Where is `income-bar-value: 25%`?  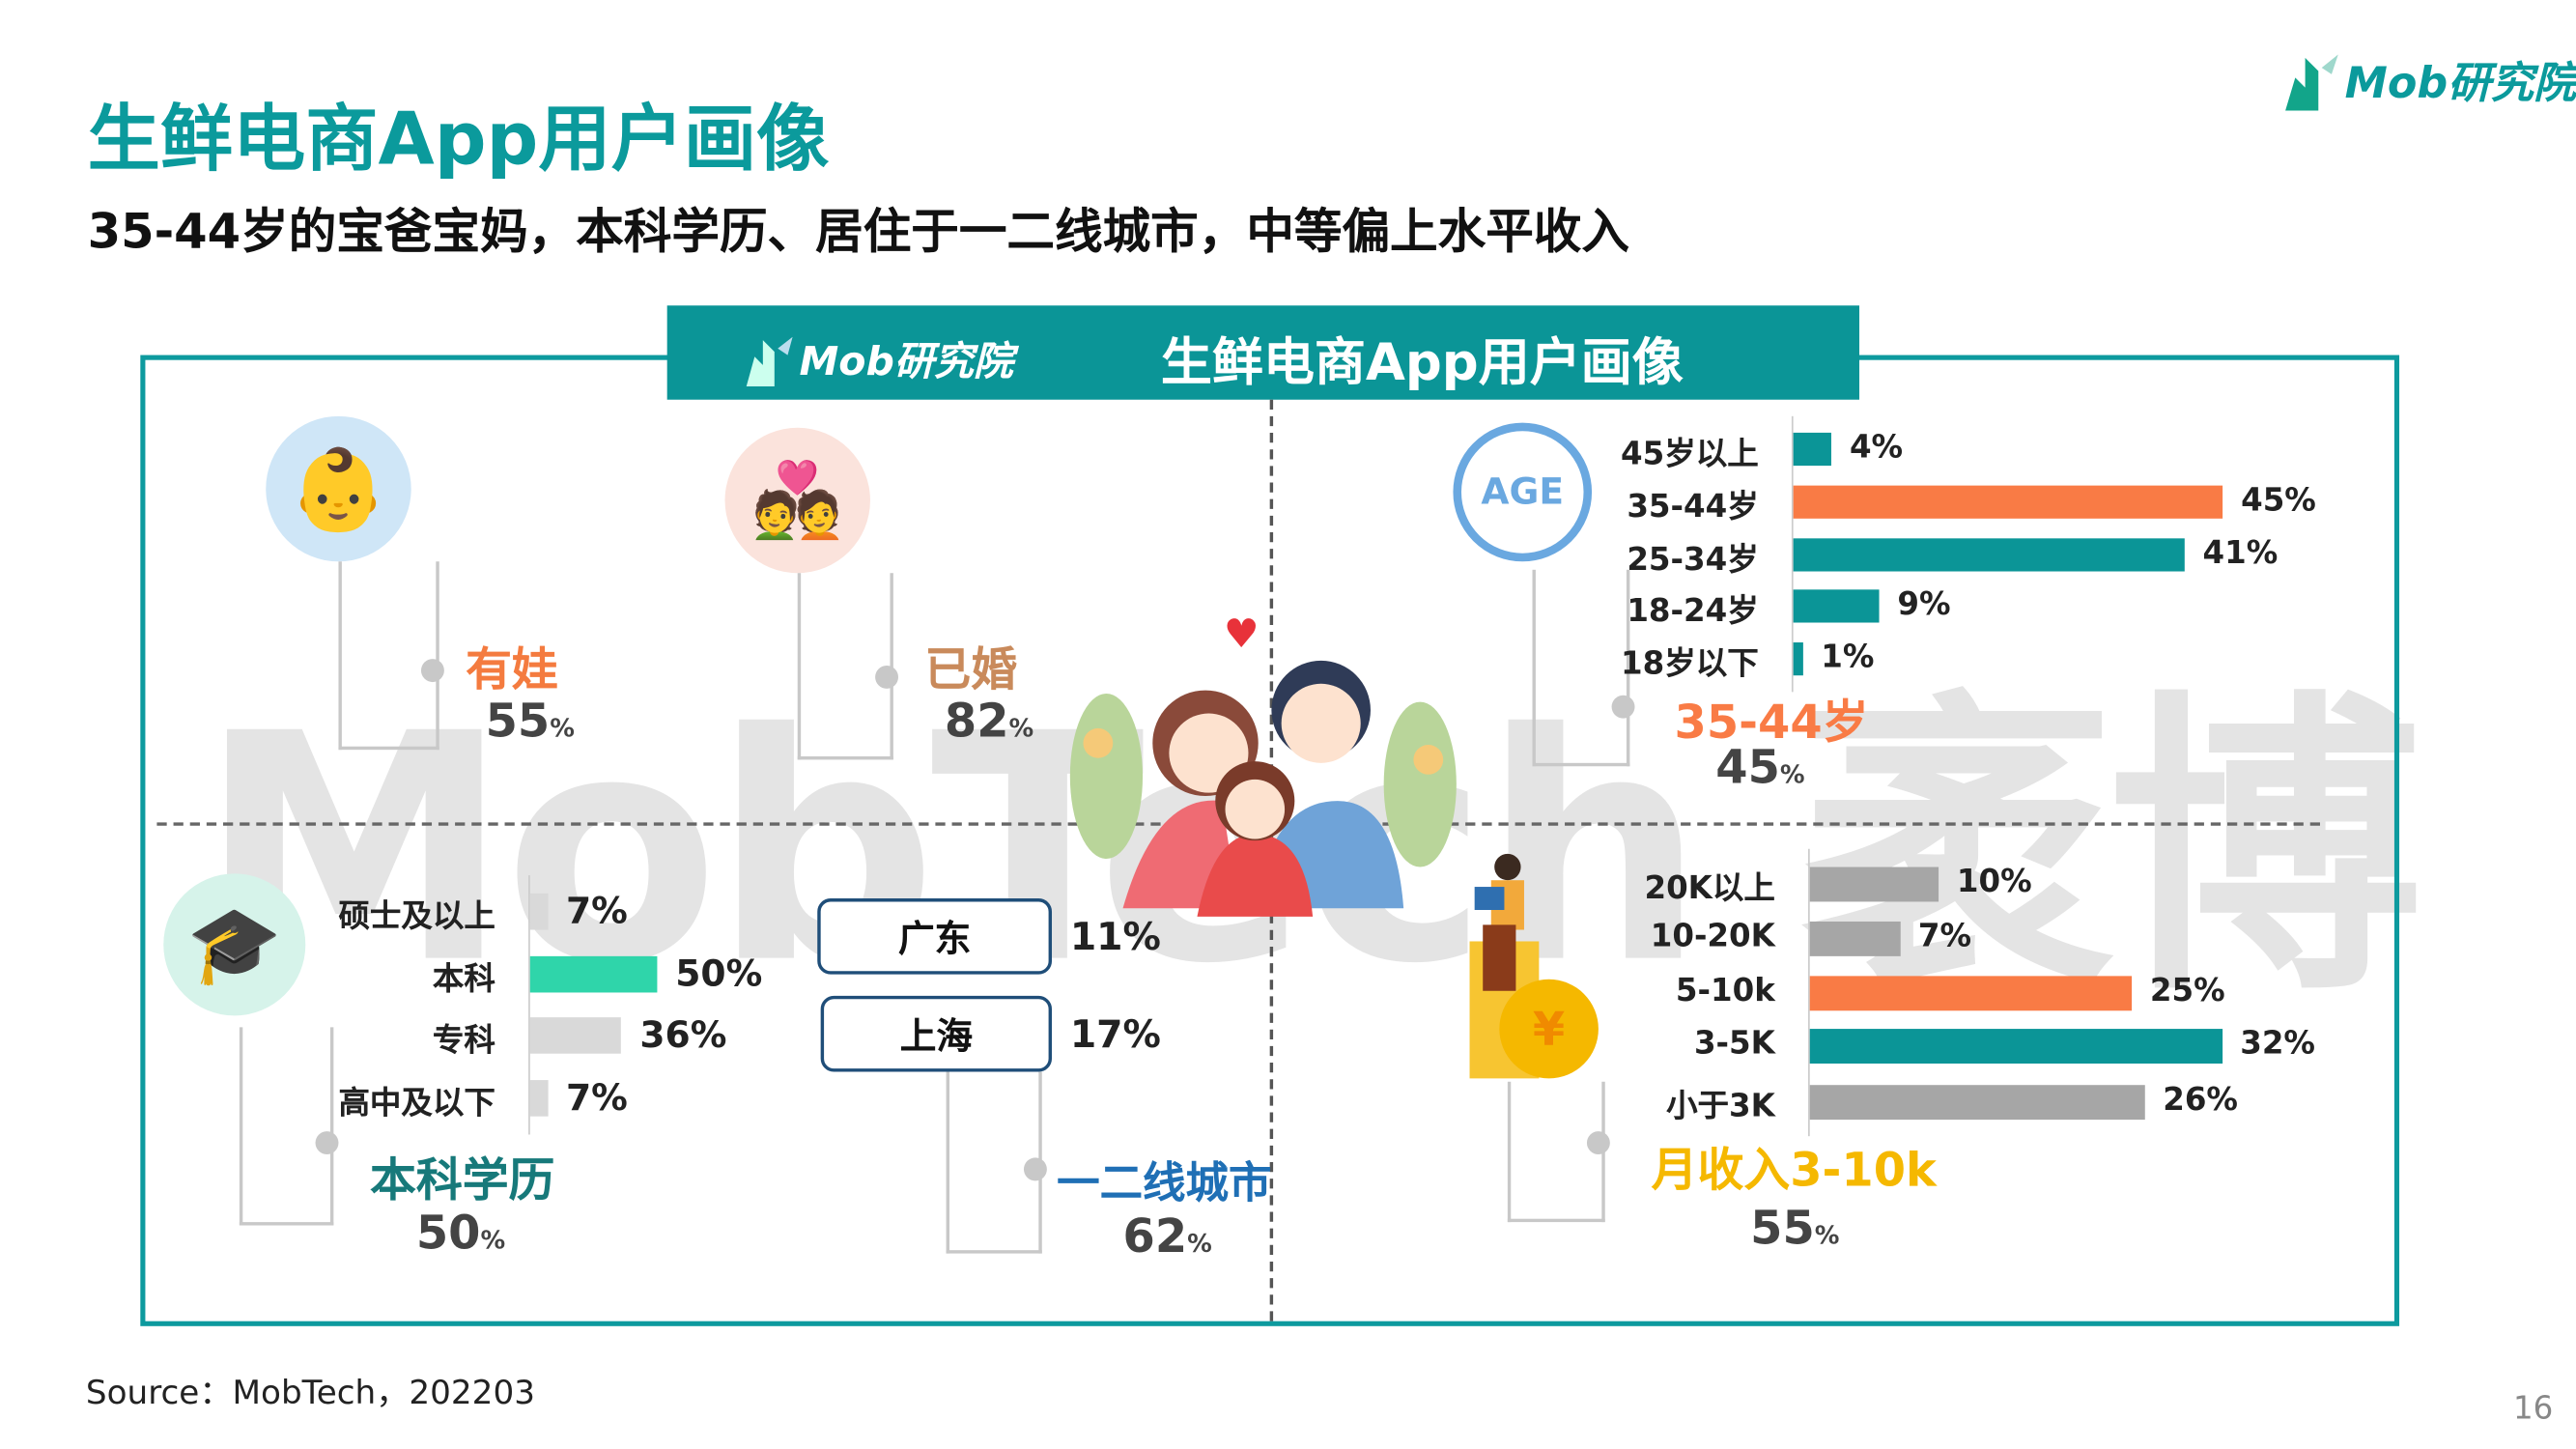 income-bar-value: 25% is located at coordinates (2187, 990).